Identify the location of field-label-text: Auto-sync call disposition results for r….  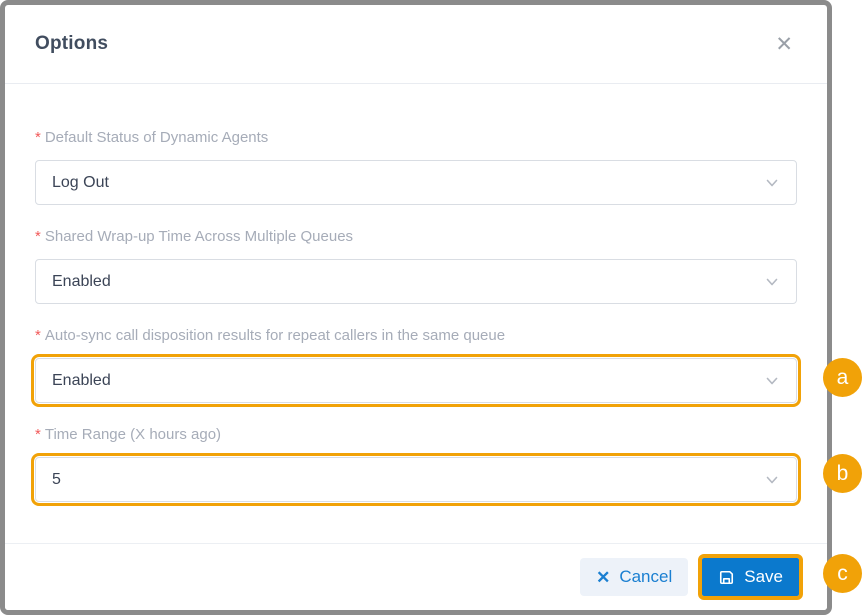
(275, 335).